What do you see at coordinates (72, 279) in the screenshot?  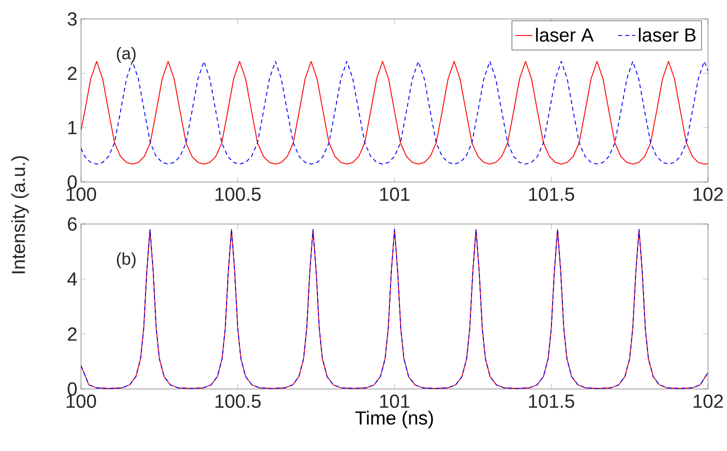 I see `y-tick-label: 4` at bounding box center [72, 279].